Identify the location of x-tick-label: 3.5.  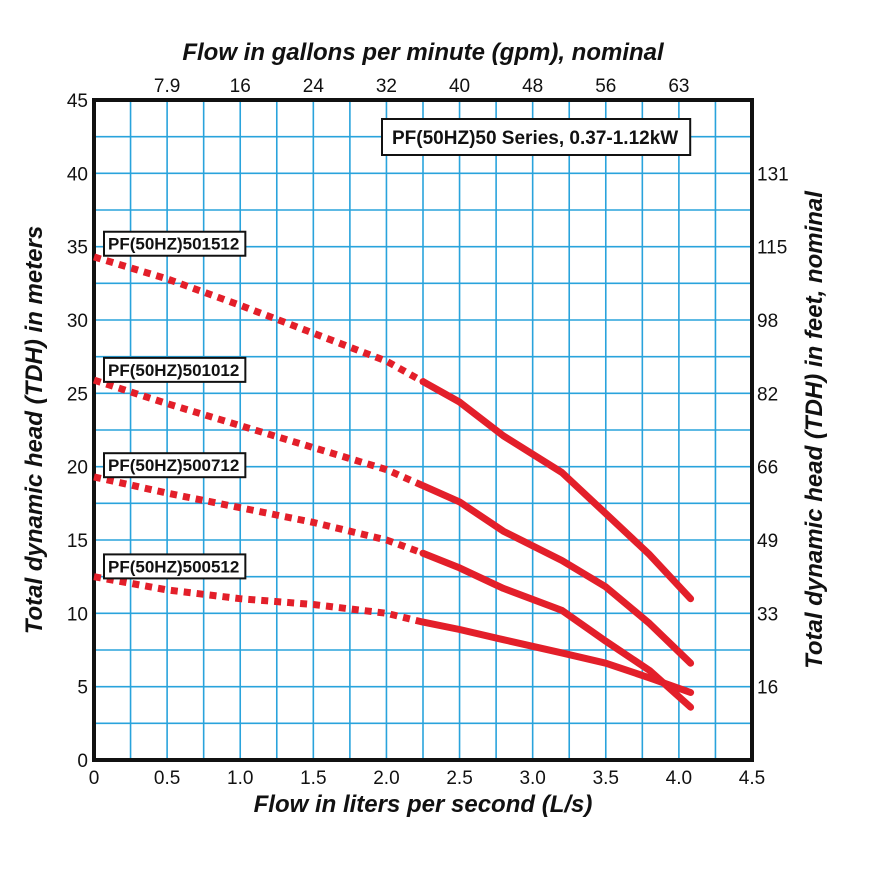
(606, 778).